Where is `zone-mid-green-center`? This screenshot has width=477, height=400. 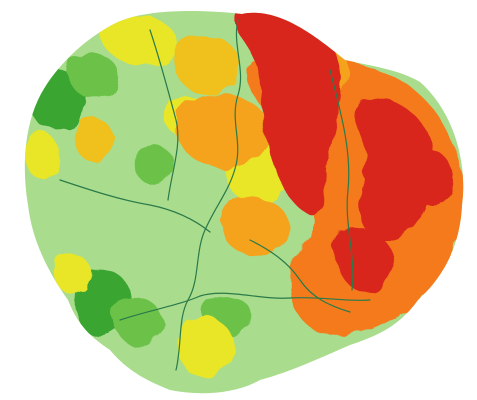
zone-mid-green-center is located at coordinates (153, 165).